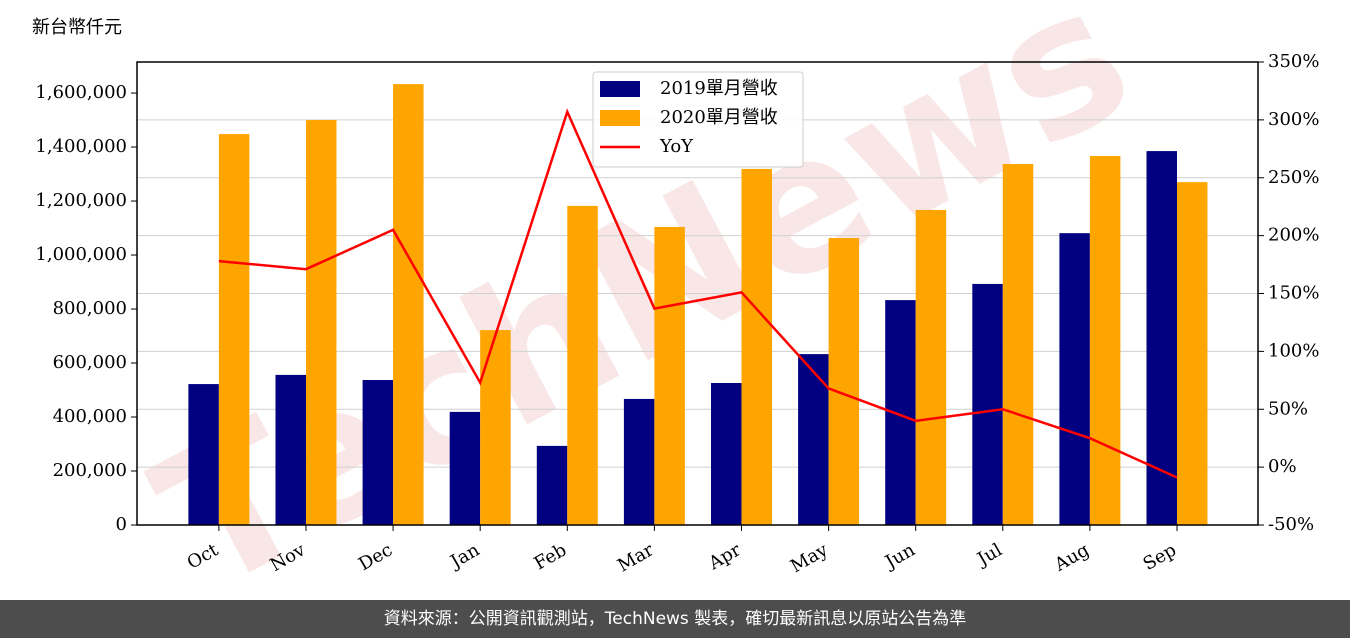 This screenshot has height=638, width=1350. I want to click on y-tick-label: 1,600,000, so click(81, 92).